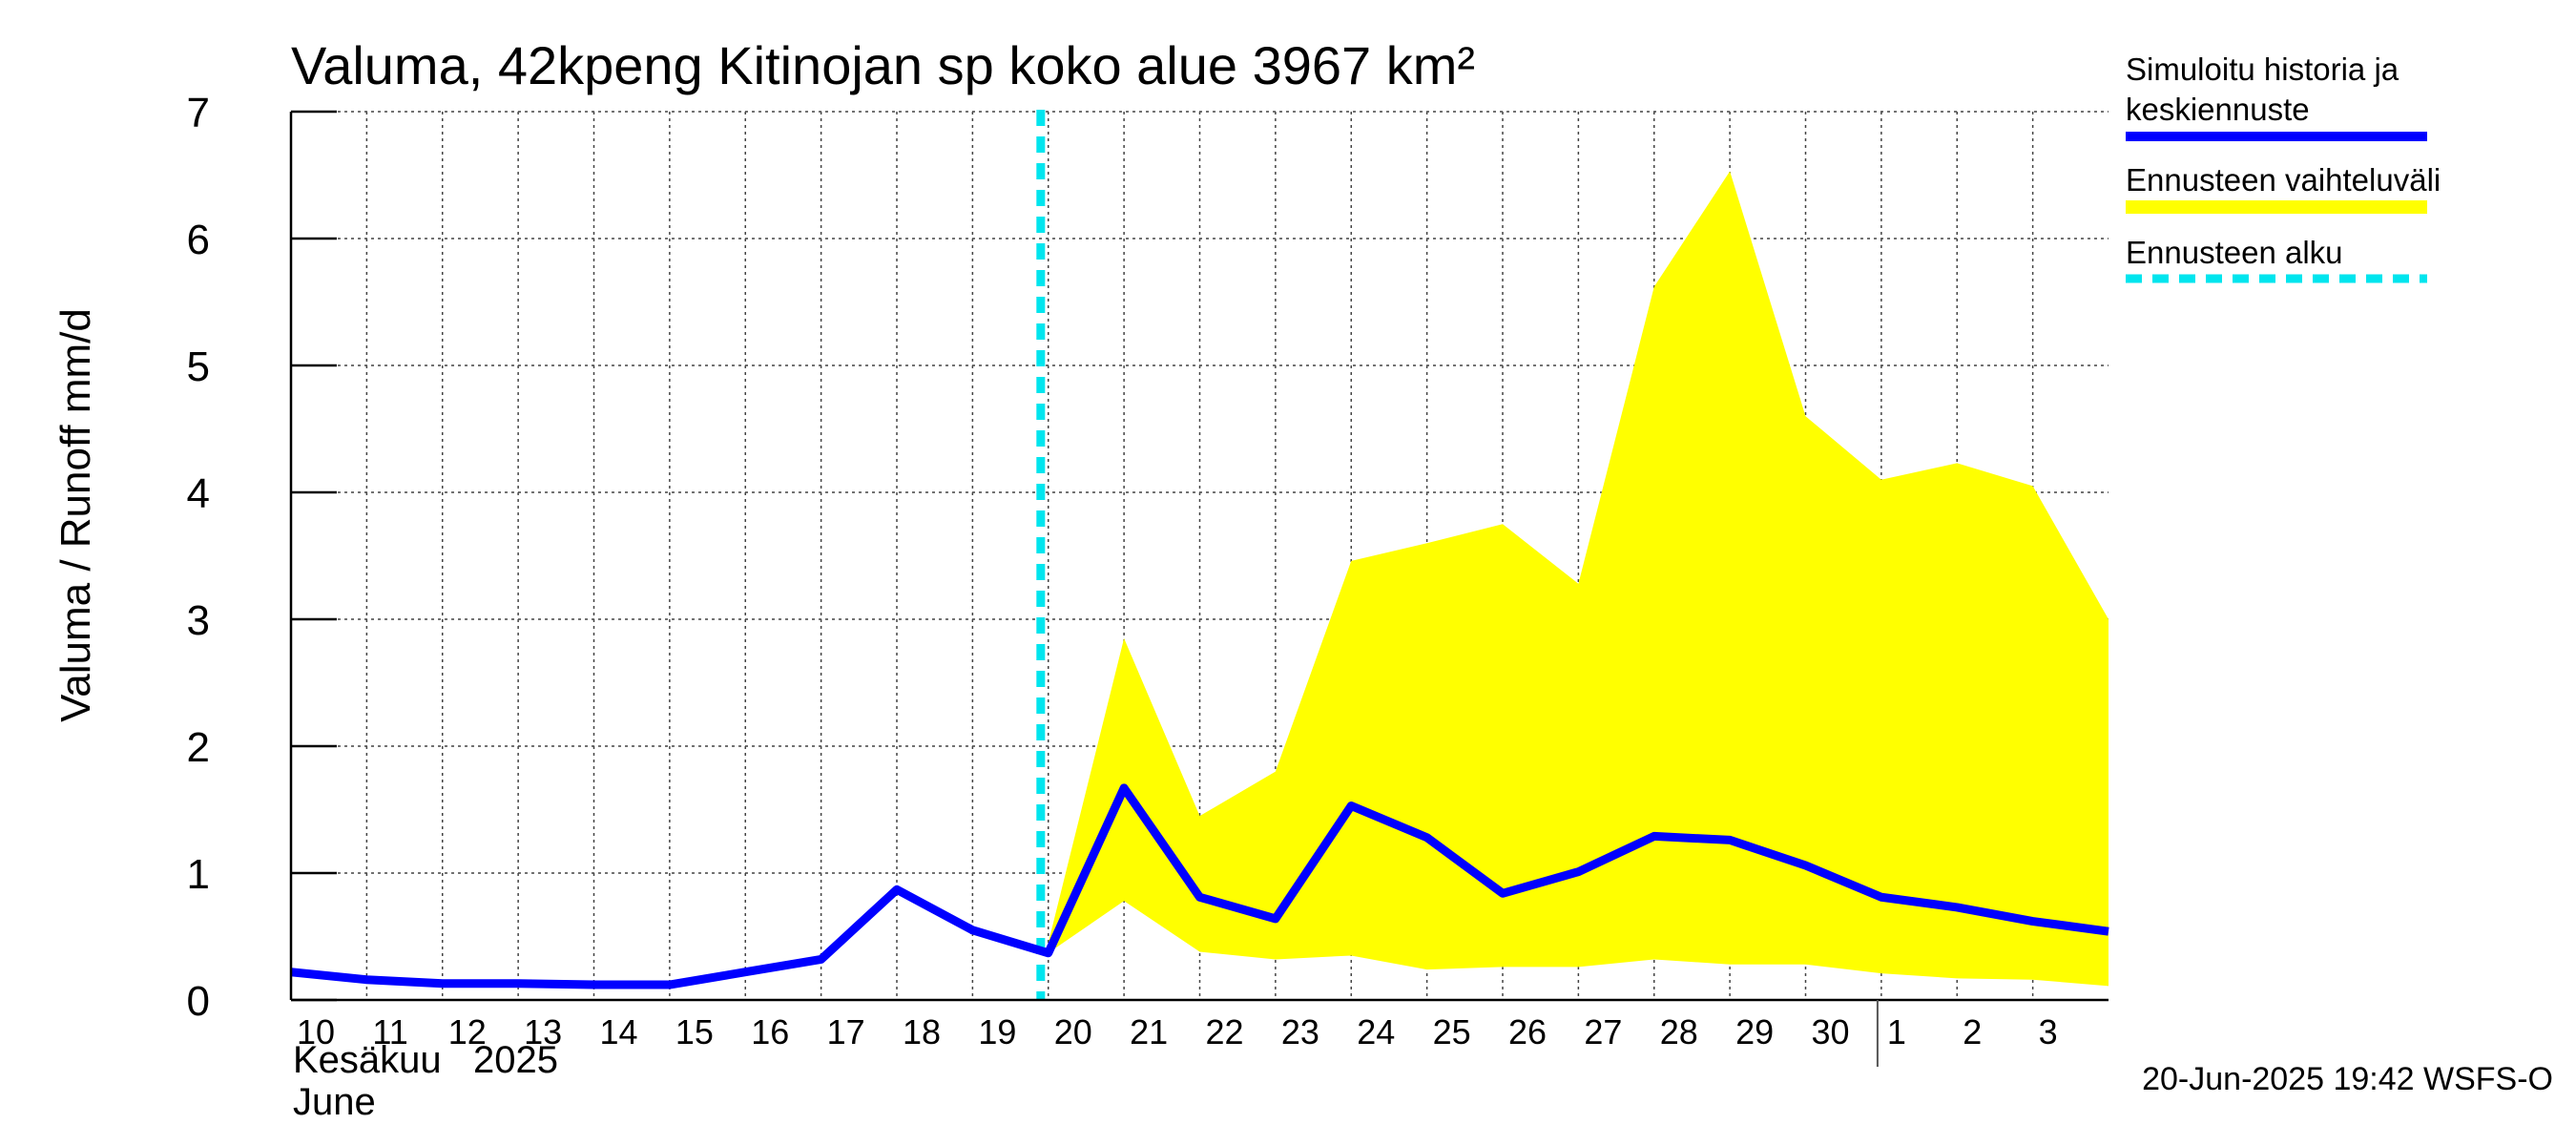 The width and height of the screenshot is (2576, 1145). What do you see at coordinates (389, 1031) in the screenshot?
I see `x-tick-label: 11` at bounding box center [389, 1031].